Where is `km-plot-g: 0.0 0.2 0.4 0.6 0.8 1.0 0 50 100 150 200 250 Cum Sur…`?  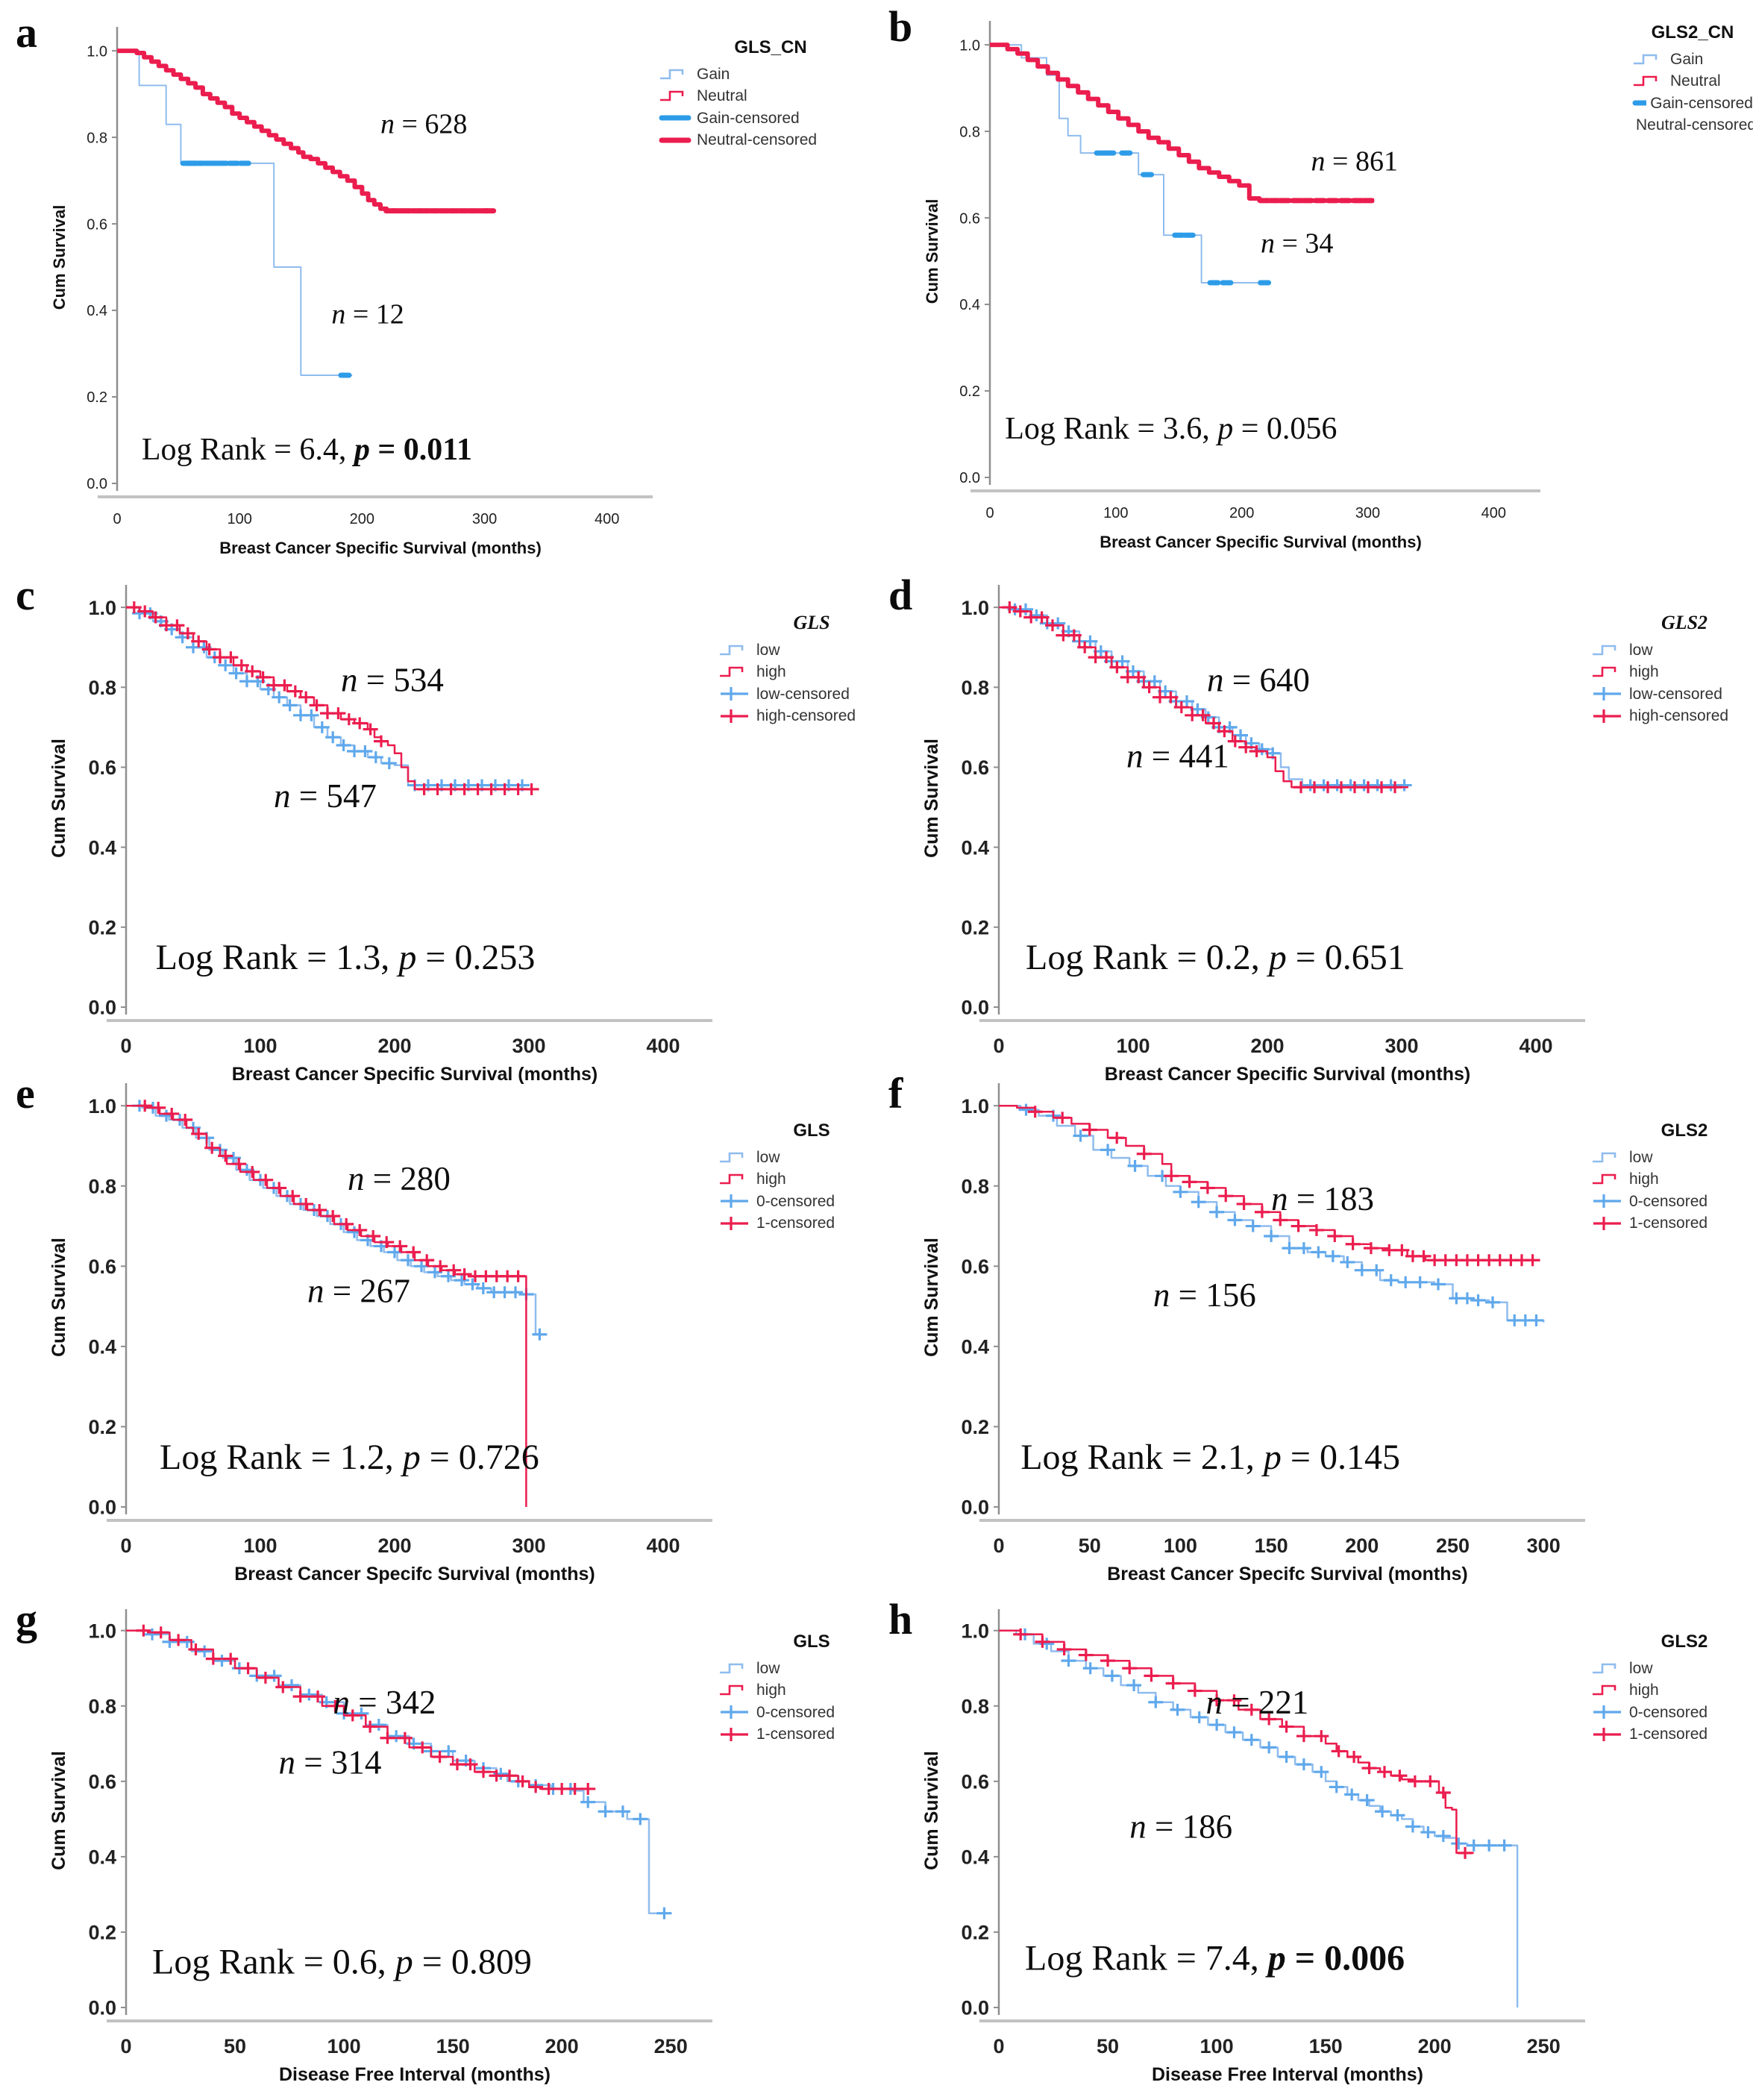
km-plot-g: 0.0 0.2 0.4 0.6 0.8 1.0 0 50 100 150 200 250 Cum Sur… is located at coordinates (378, 1844).